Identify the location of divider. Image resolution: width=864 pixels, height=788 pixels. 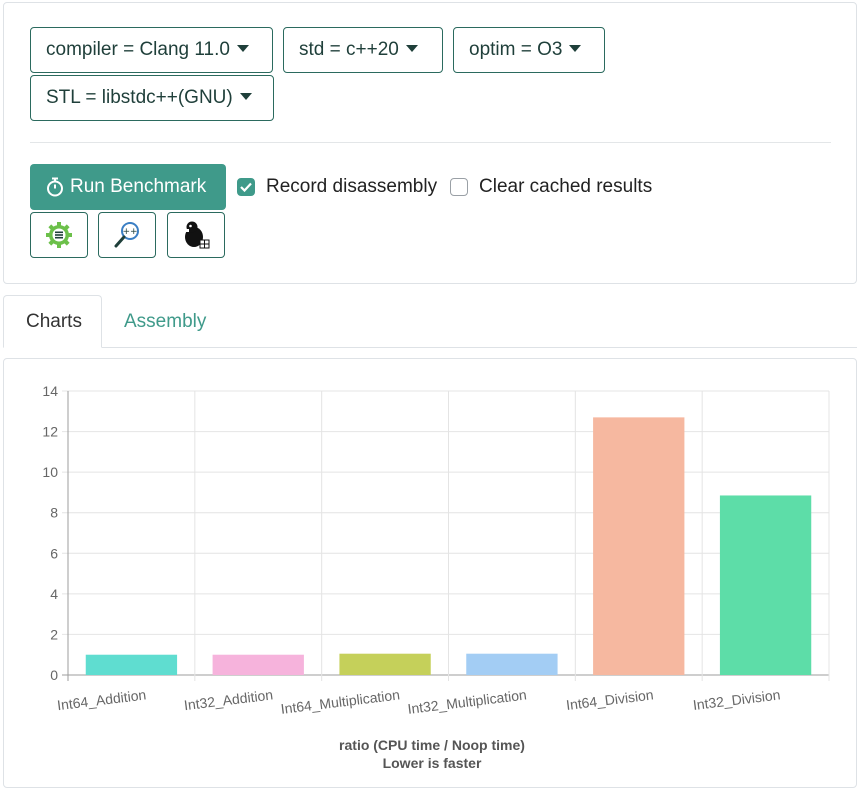
(430, 142).